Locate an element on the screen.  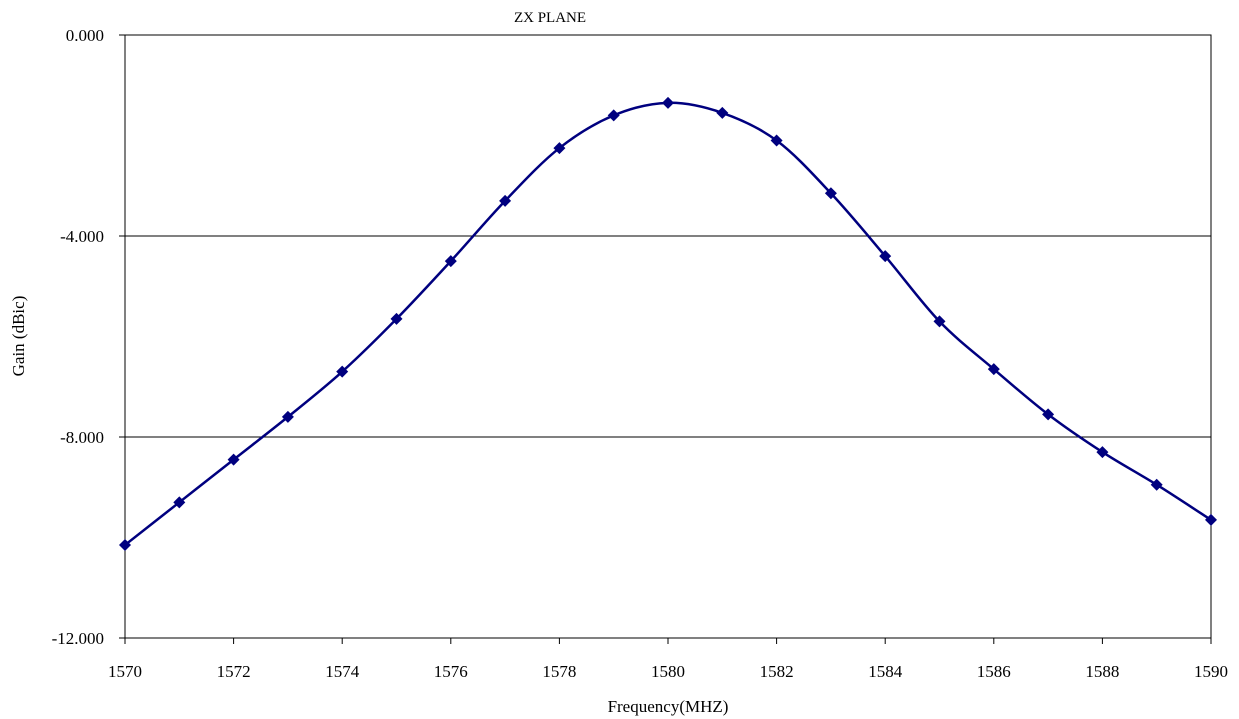
x-tick-label: 1588 is located at coordinates (1102, 671).